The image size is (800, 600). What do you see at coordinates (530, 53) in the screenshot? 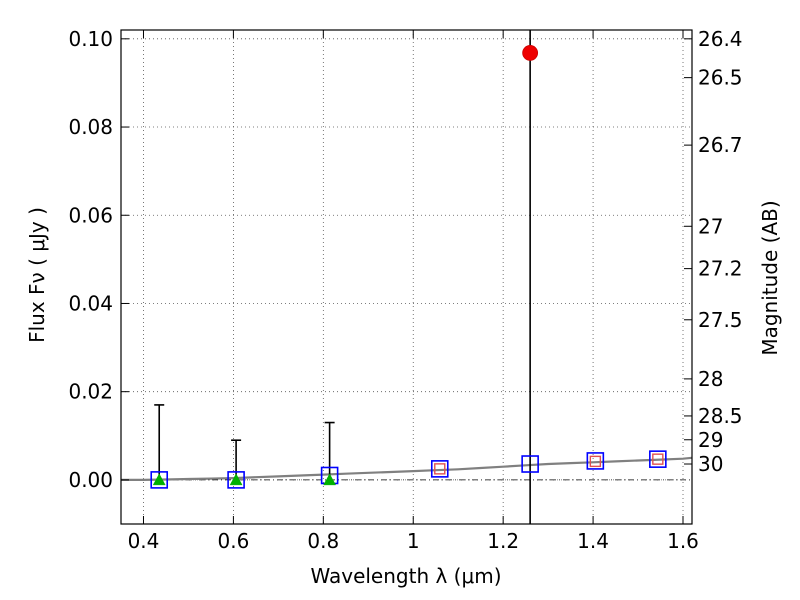
I see `outlier-point` at bounding box center [530, 53].